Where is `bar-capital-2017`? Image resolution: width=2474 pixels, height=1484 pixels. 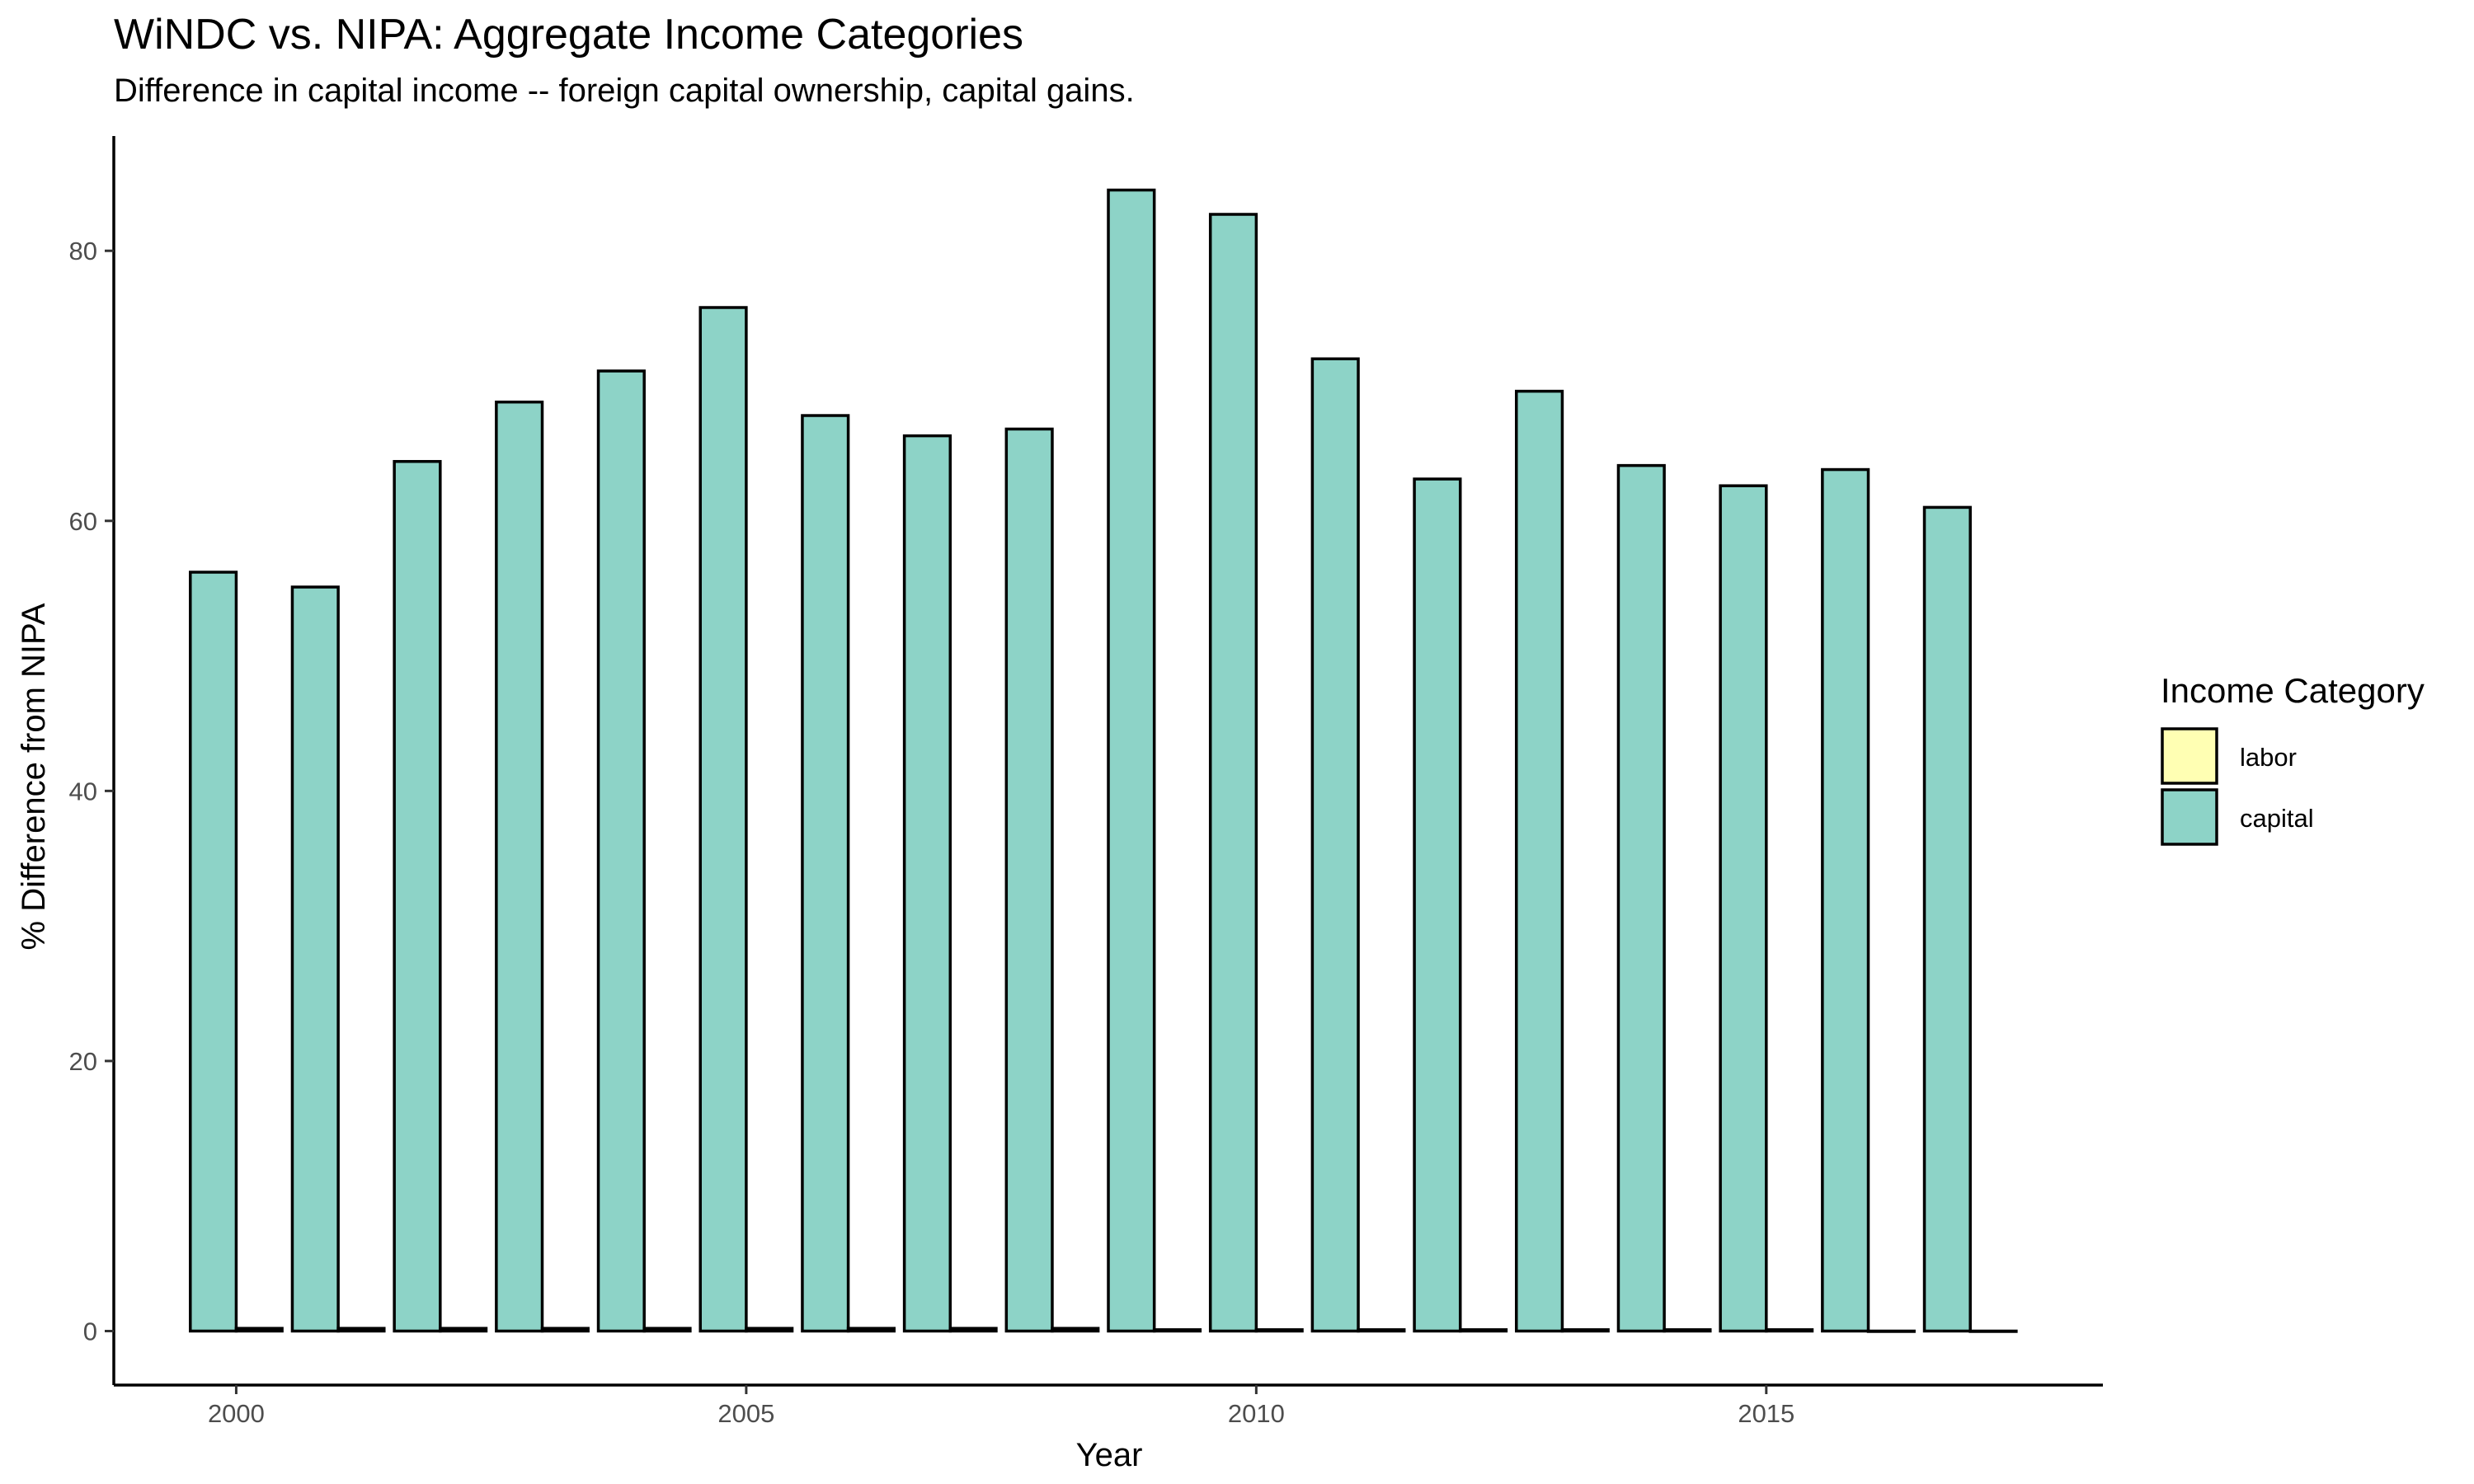
bar-capital-2017 is located at coordinates (1947, 919).